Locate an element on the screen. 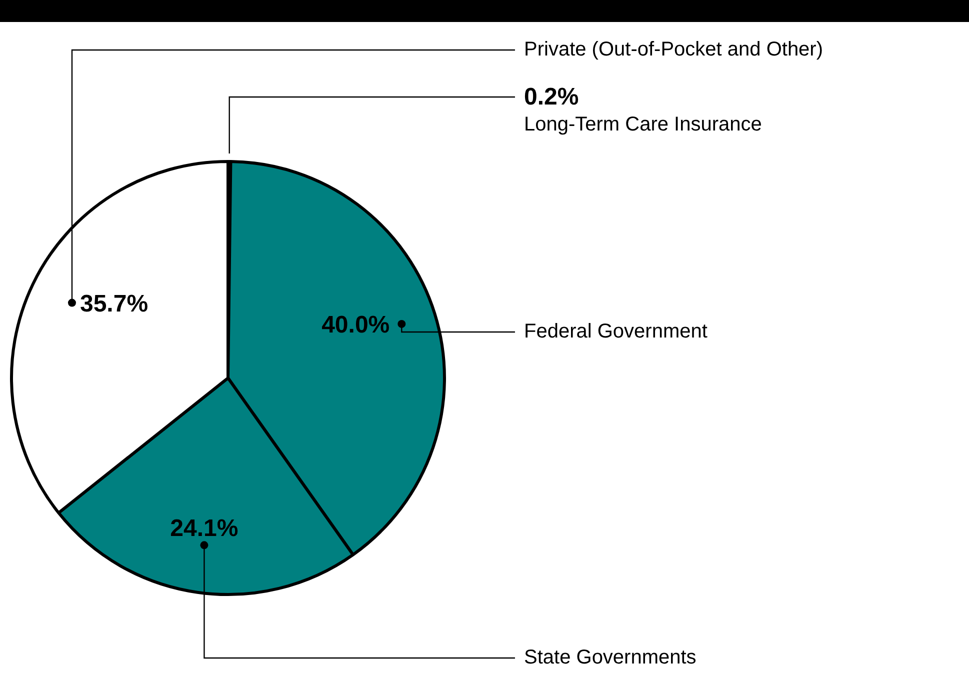 This screenshot has height=673, width=969. data-label: 40.0% is located at coordinates (356, 325).